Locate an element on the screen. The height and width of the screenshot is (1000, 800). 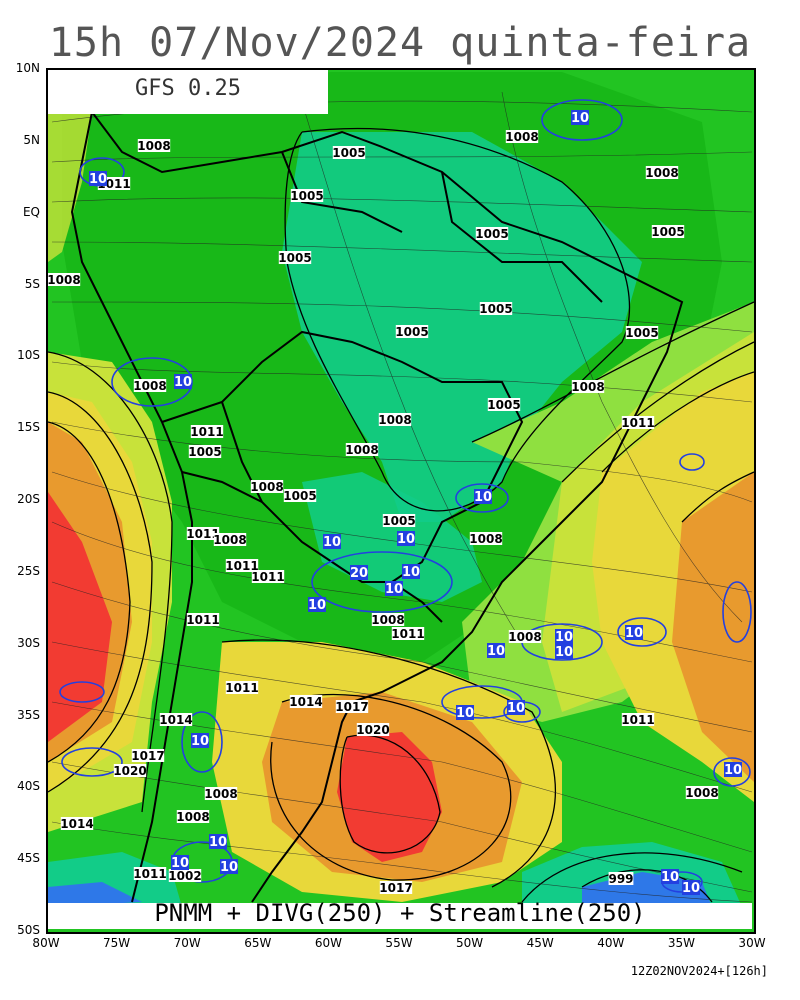
chart-title: 15h 07/Nov/2024 quinta-feira is located at coordinates (400, 43).